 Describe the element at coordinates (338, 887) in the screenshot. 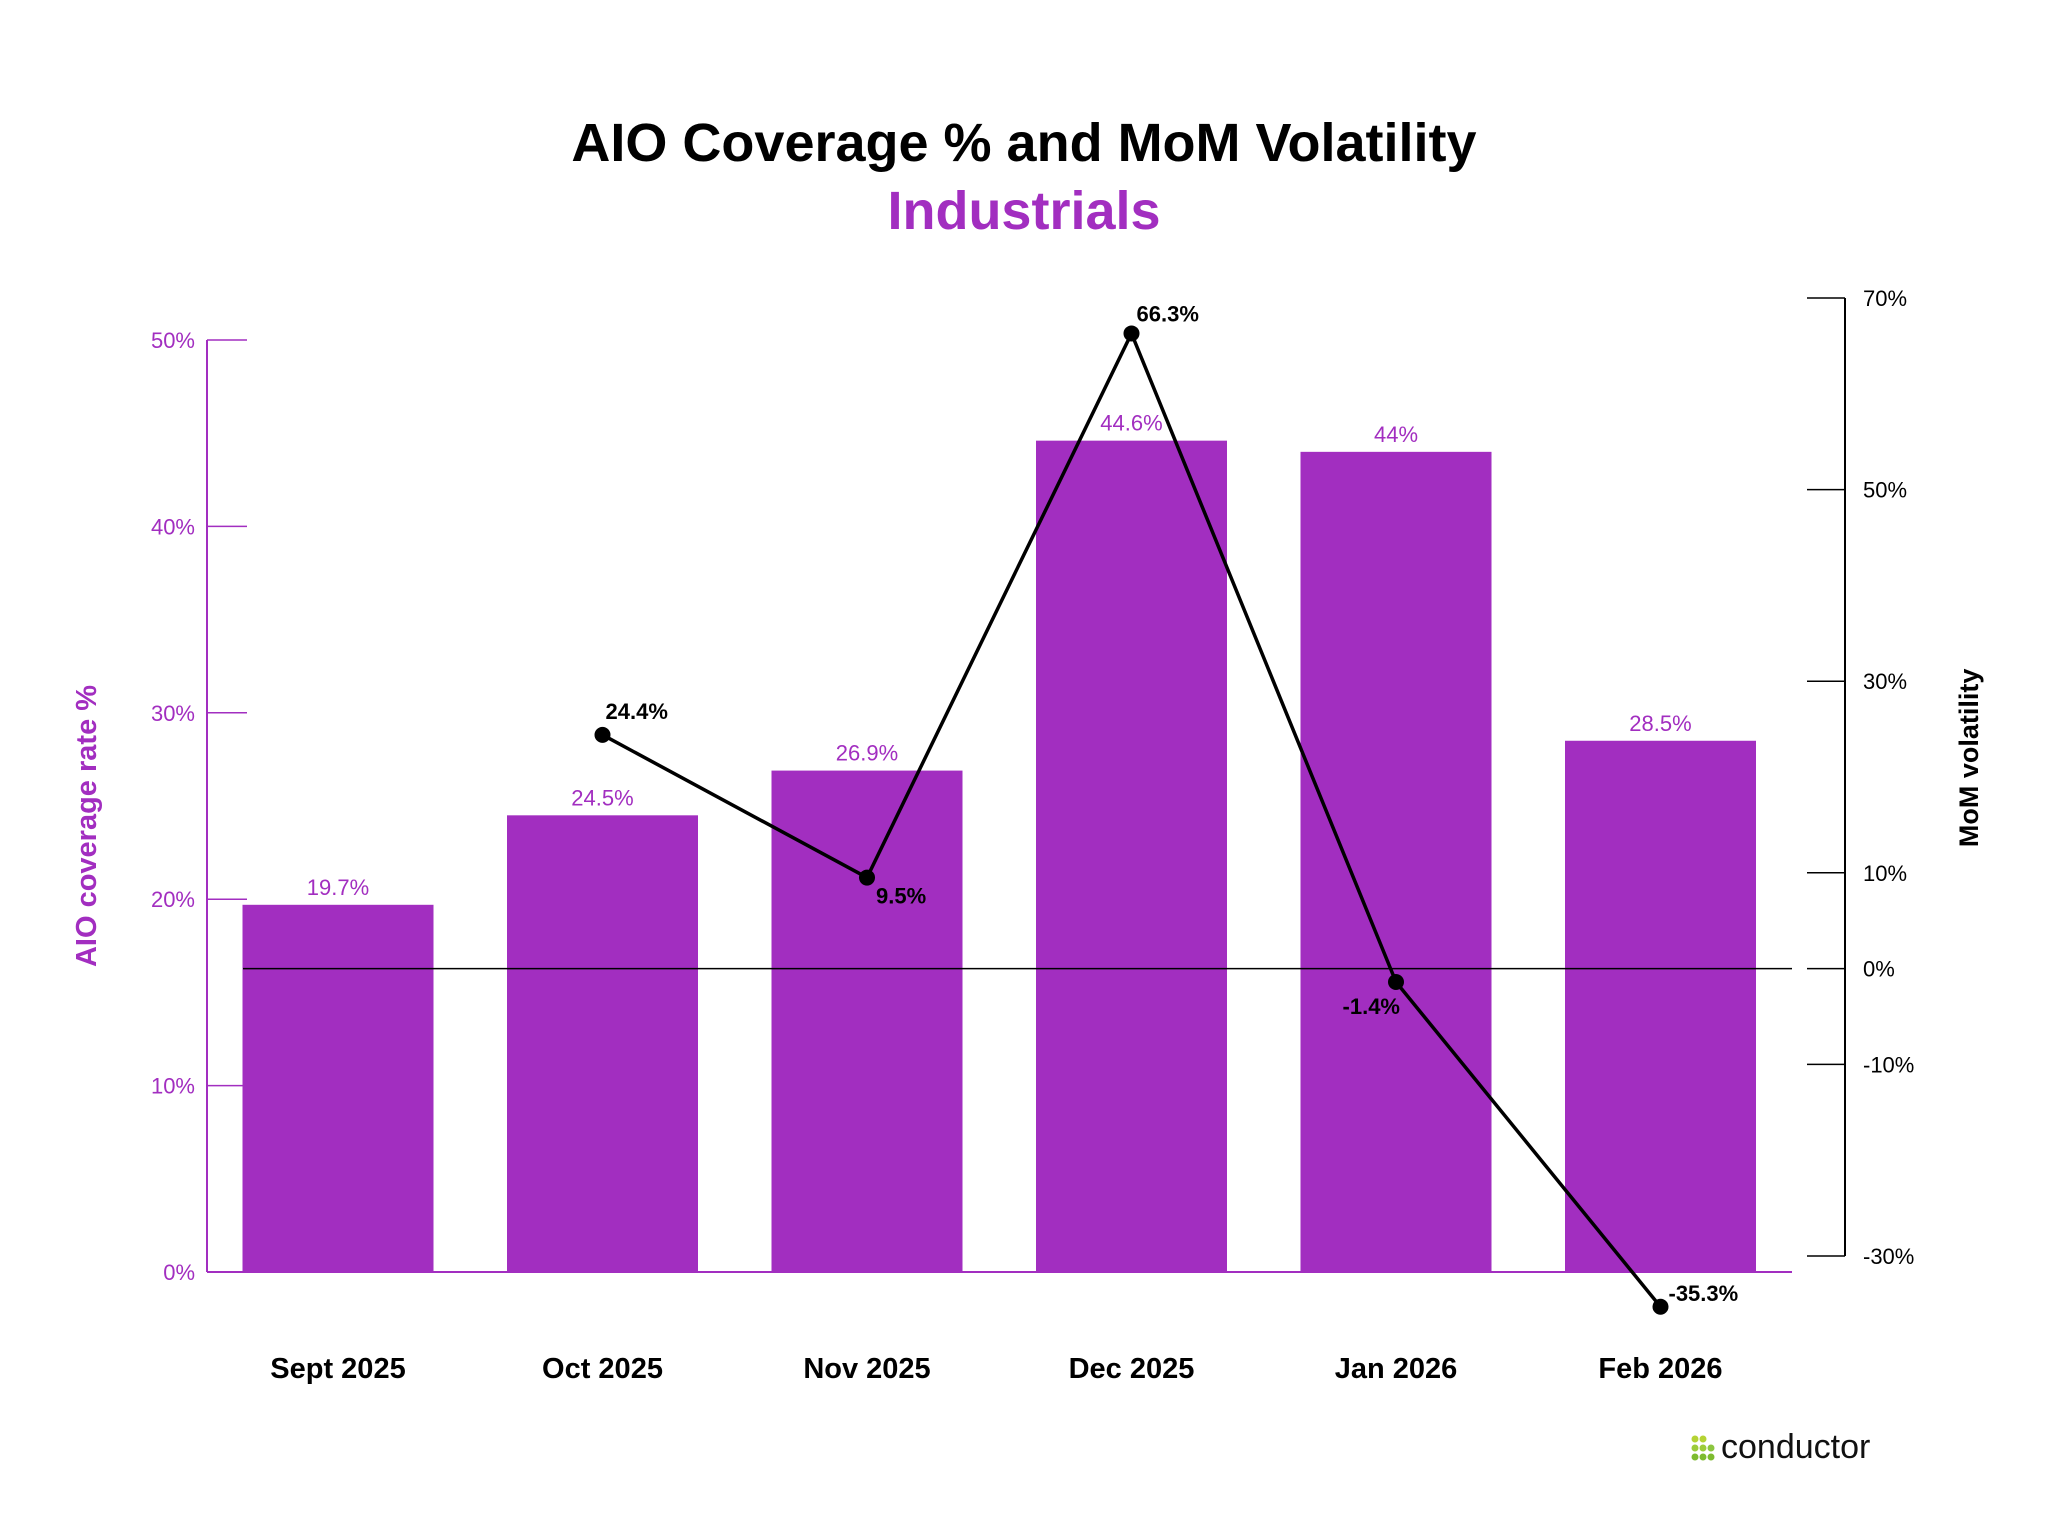

I see `bar-value-label: 19.7%` at that location.